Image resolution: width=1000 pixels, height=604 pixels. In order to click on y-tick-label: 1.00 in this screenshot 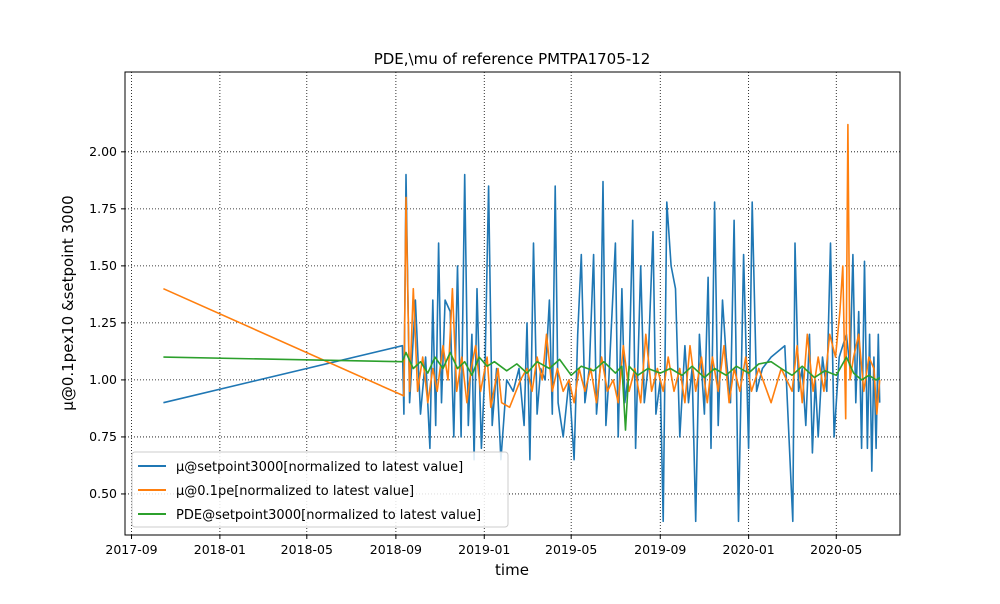, I will do `click(103, 379)`.